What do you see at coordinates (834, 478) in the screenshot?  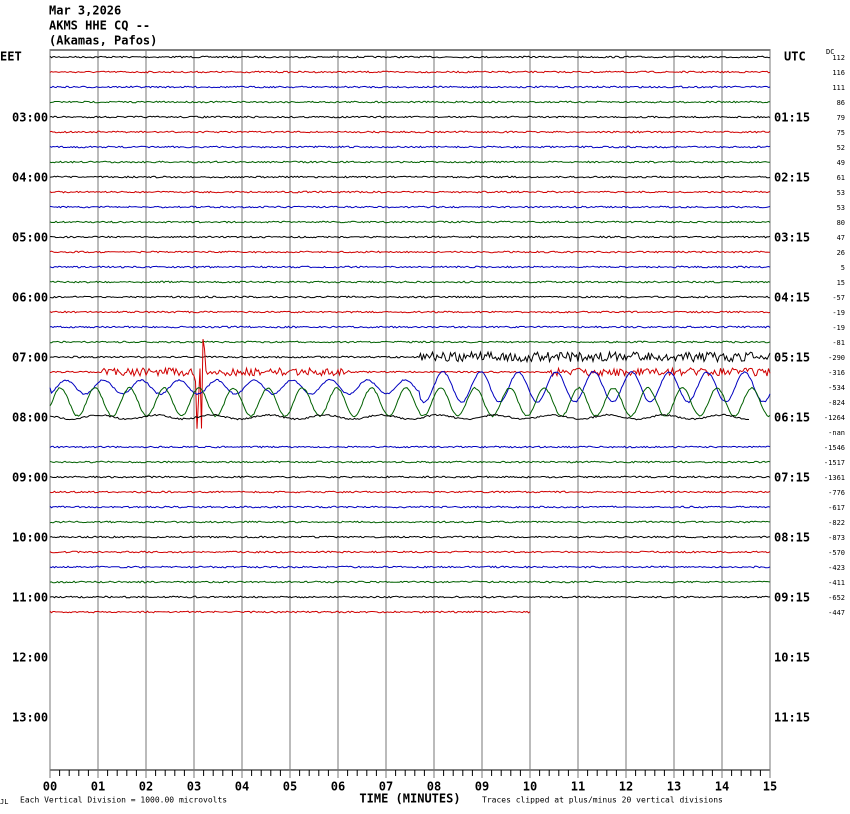 I see `dc-label: -1361` at bounding box center [834, 478].